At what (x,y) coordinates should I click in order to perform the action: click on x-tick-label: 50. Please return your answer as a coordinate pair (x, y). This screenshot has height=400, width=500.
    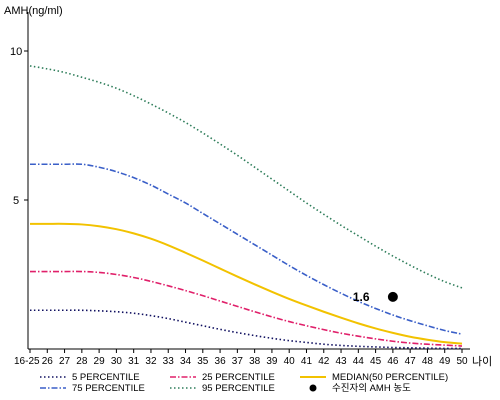
    Looking at the image, I should click on (462, 361).